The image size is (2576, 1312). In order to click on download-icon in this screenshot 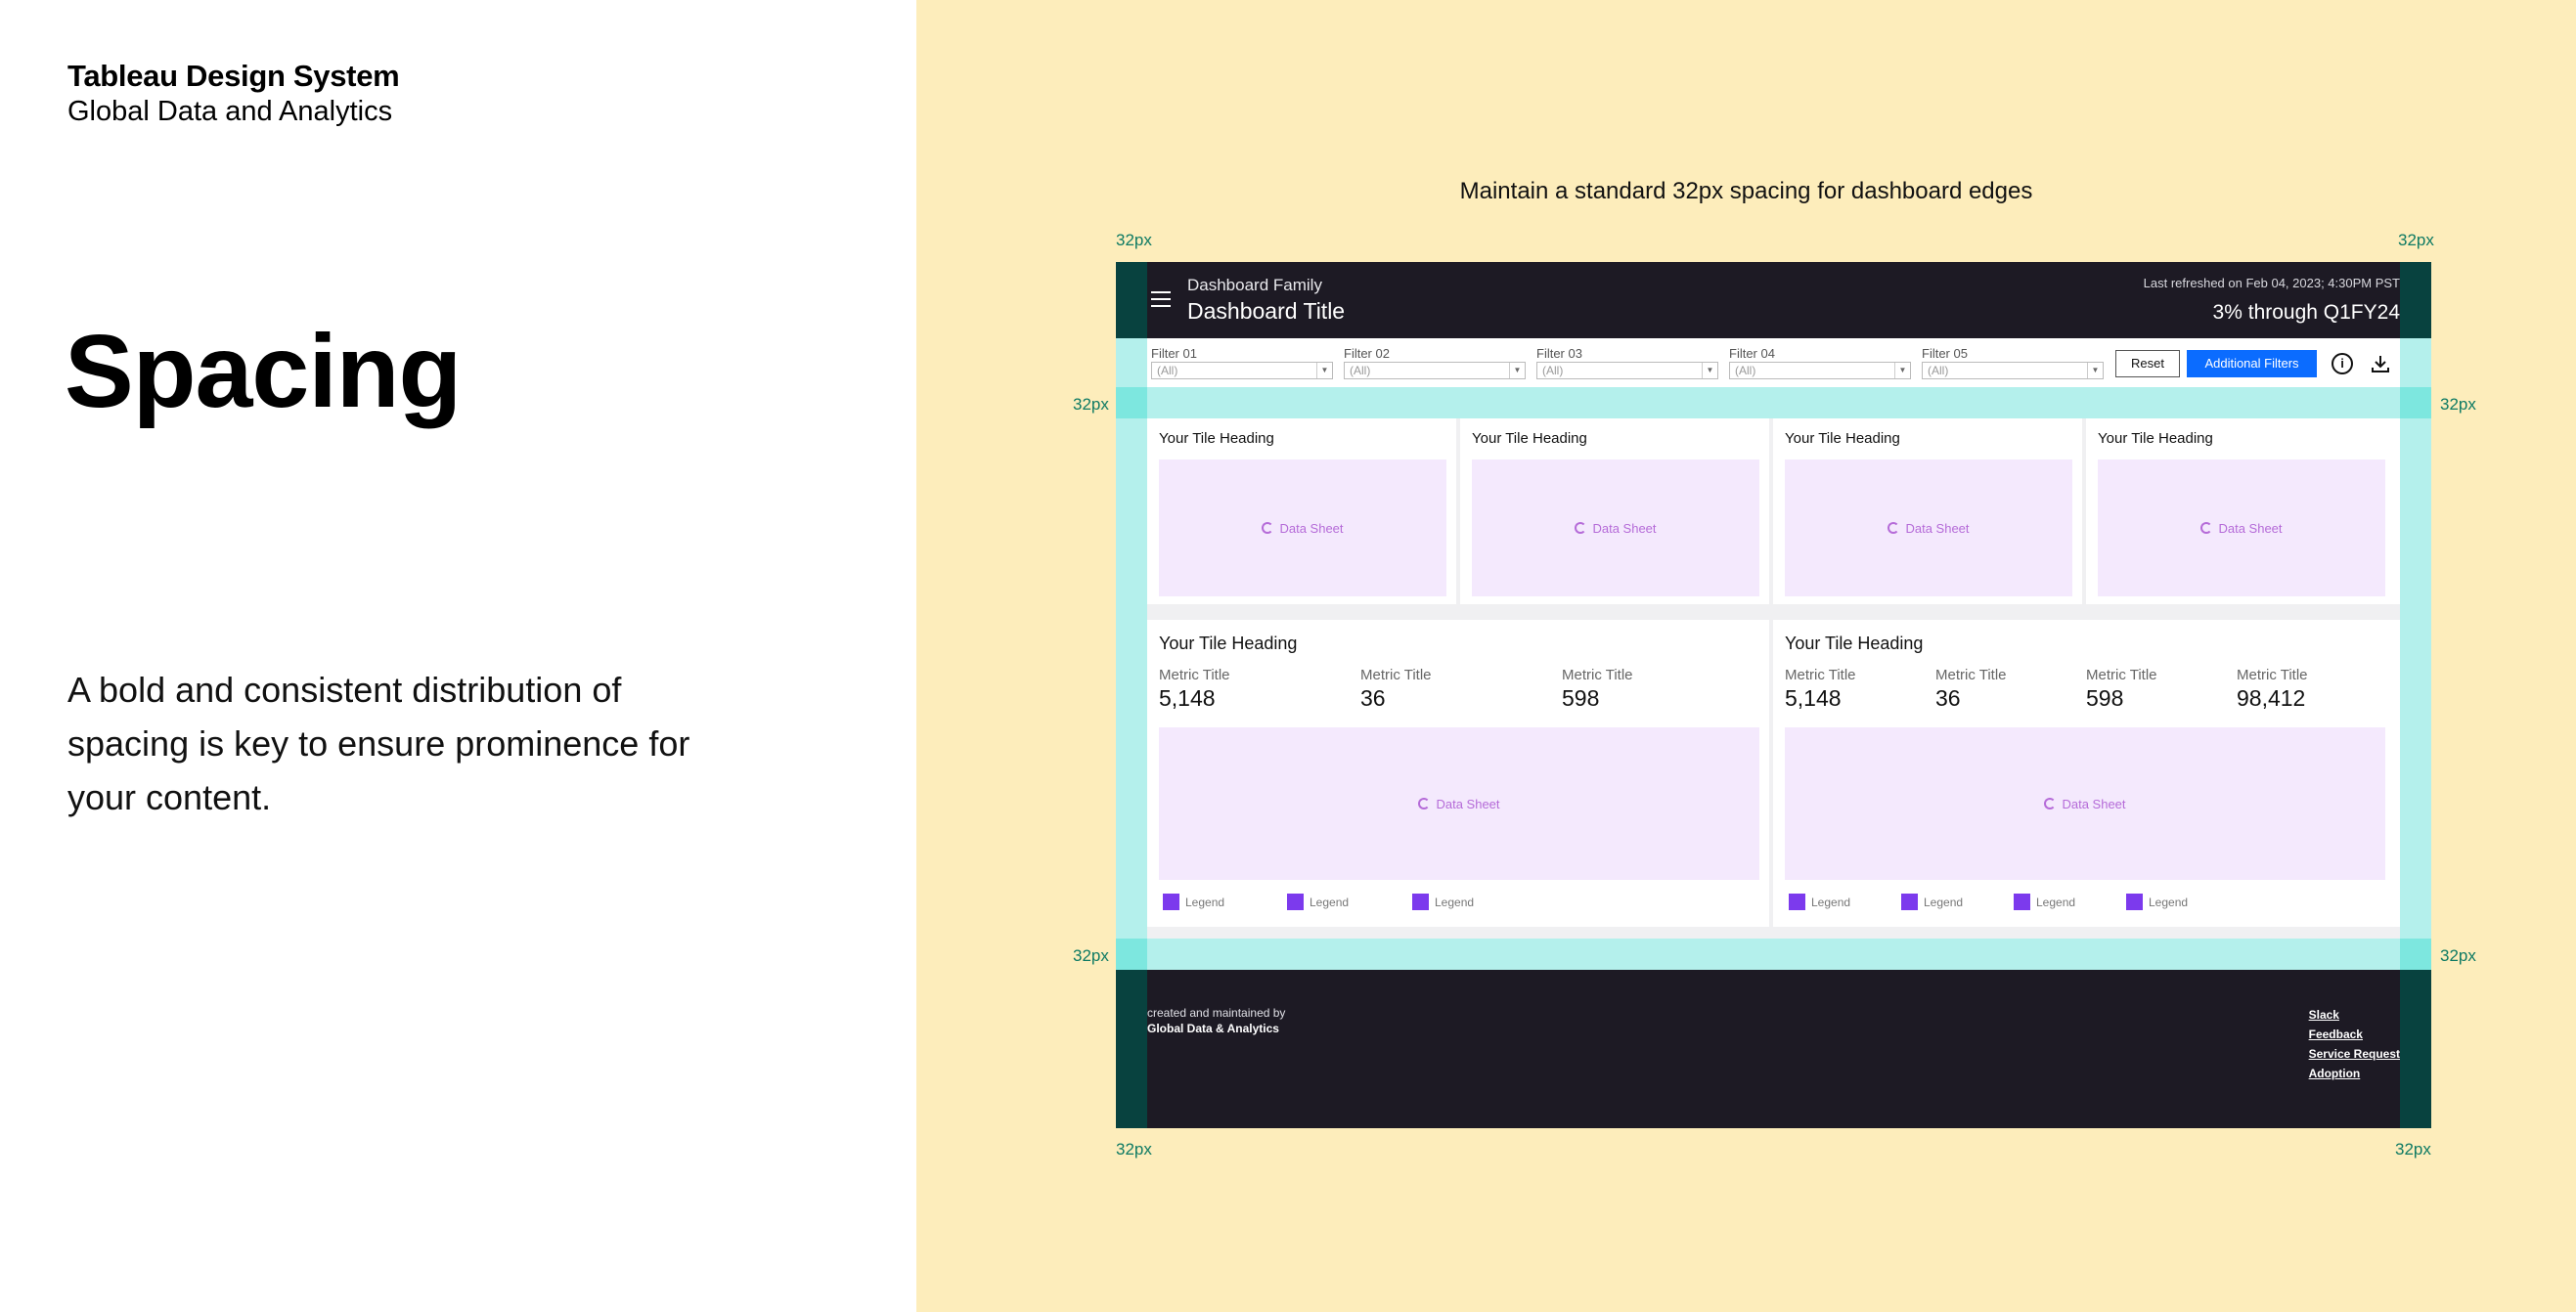, I will do `click(2381, 363)`.